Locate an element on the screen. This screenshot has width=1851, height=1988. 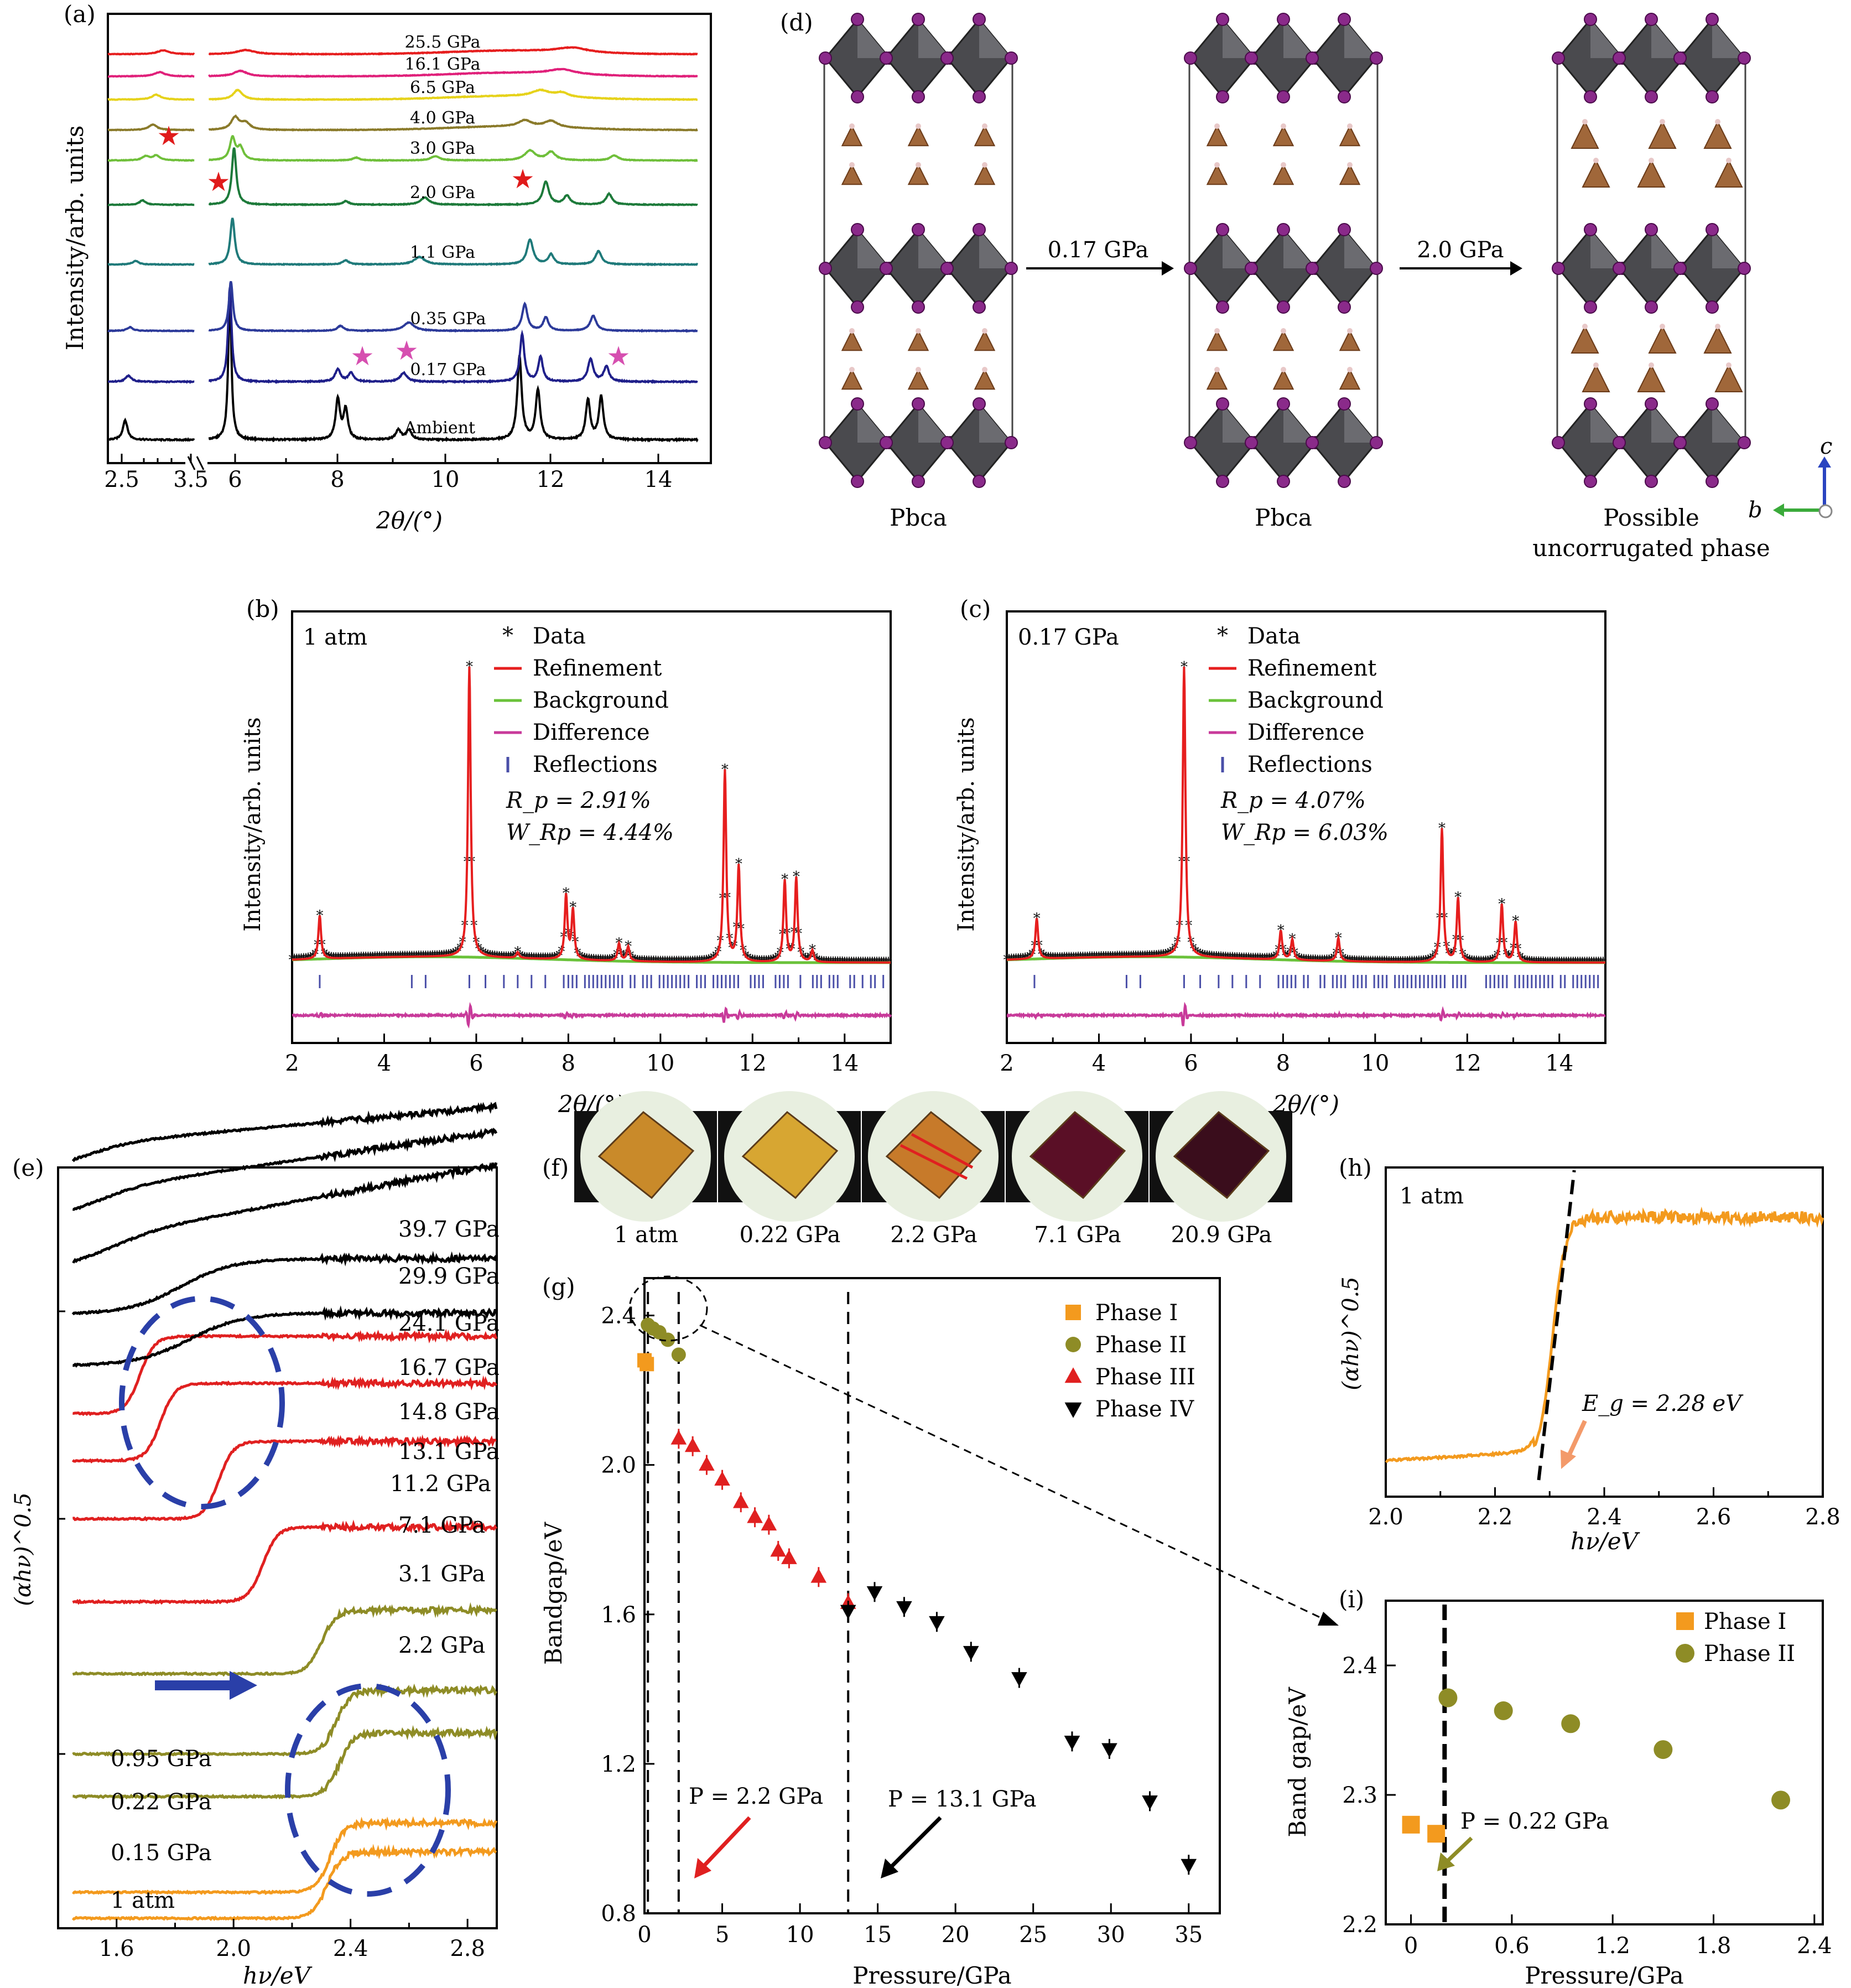
y-tick-label: 2.4 is located at coordinates (618, 1316).